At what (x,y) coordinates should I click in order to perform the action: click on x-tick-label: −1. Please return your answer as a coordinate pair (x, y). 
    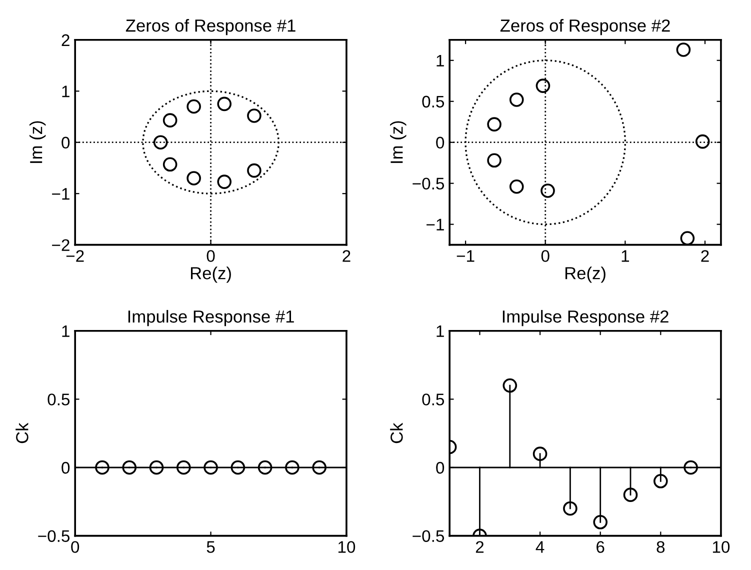
    Looking at the image, I should click on (465, 256).